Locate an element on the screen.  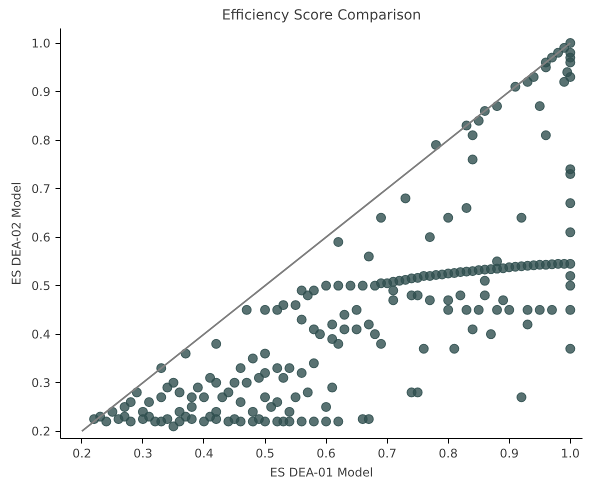
y-tick-label: 1.0 is located at coordinates (41, 43).